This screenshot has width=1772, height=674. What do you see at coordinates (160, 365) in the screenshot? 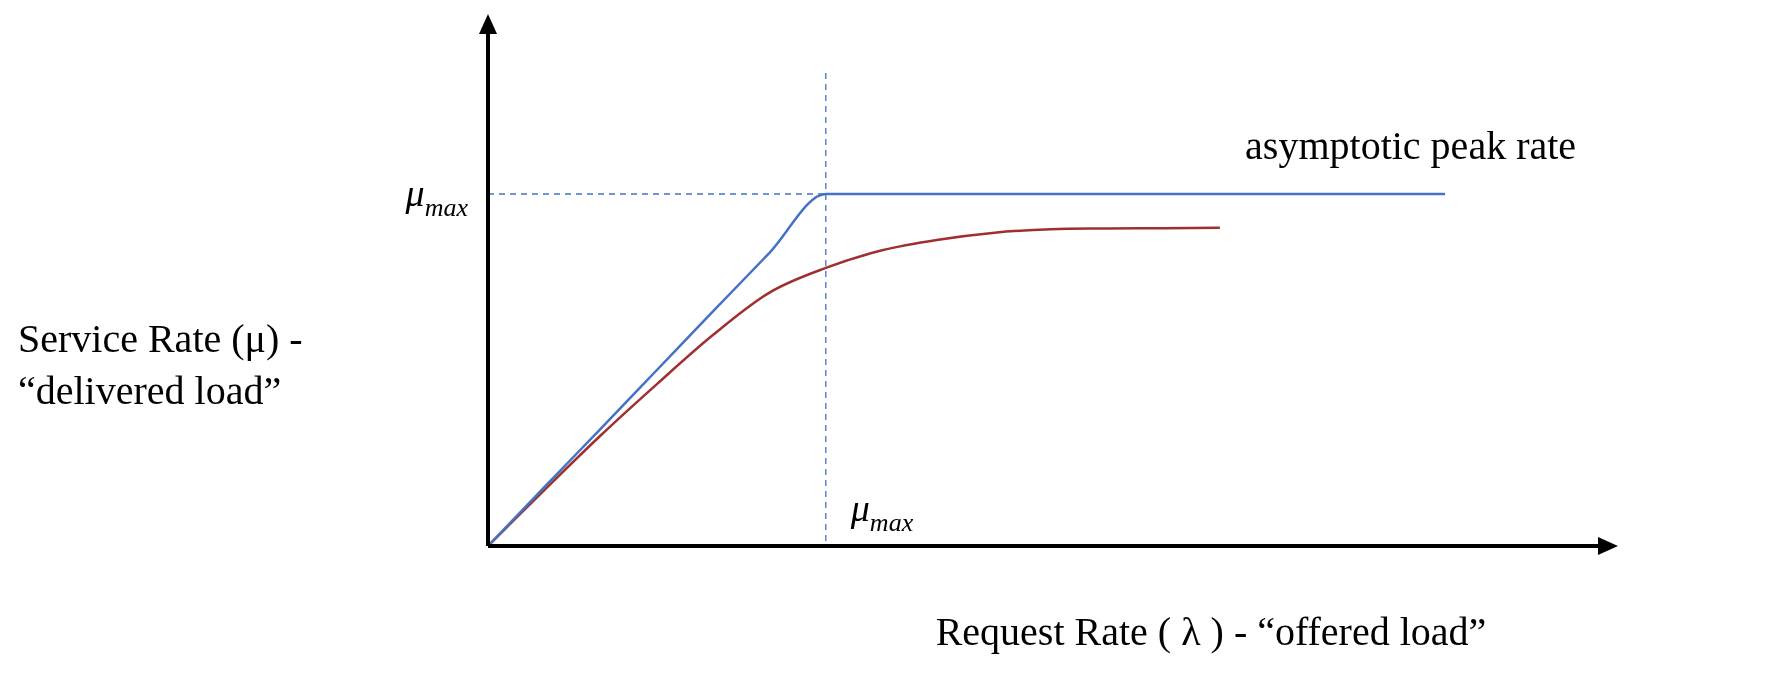
I see `y-axis-title: Service Rate (μ) - “delivered load”` at bounding box center [160, 365].